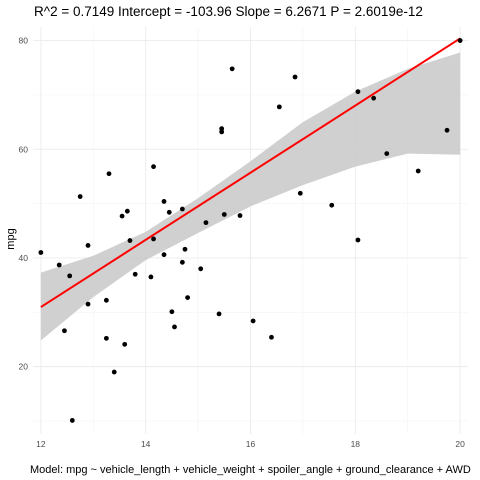 The image size is (480, 480). I want to click on x-tick-label: 12, so click(41, 444).